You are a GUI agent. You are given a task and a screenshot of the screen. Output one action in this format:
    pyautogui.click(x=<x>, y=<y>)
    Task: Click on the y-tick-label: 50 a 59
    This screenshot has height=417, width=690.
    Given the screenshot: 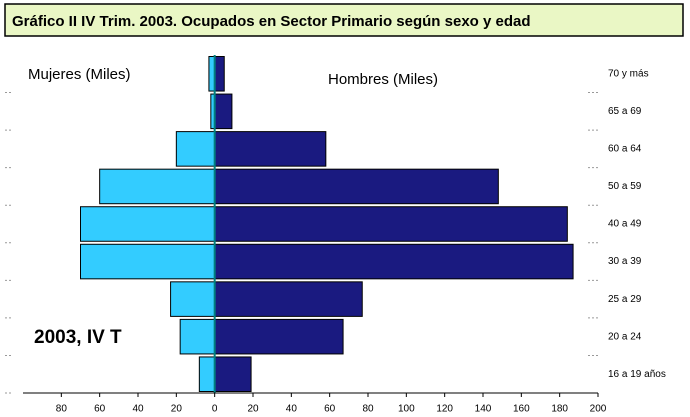 What is the action you would take?
    pyautogui.click(x=625, y=186)
    